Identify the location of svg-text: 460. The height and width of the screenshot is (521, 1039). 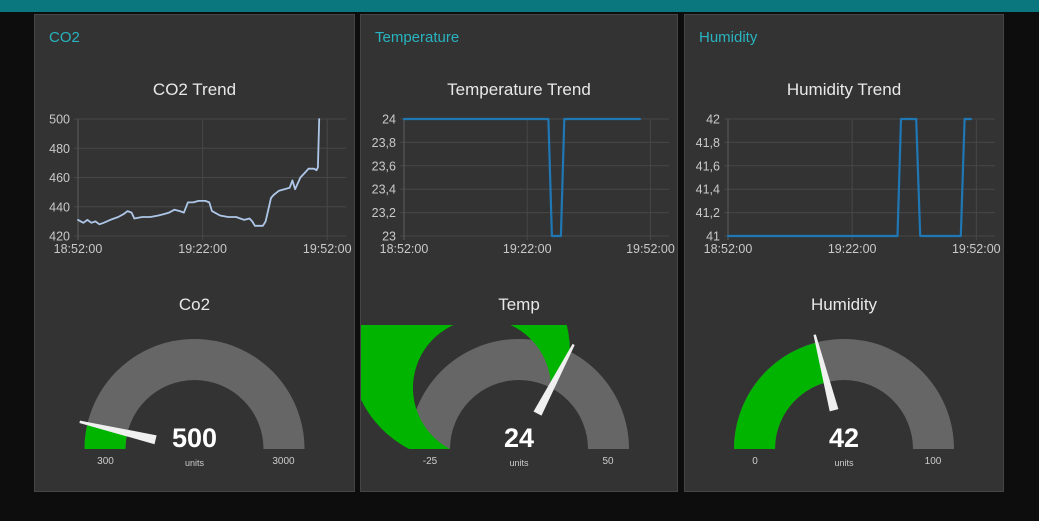
(59, 178).